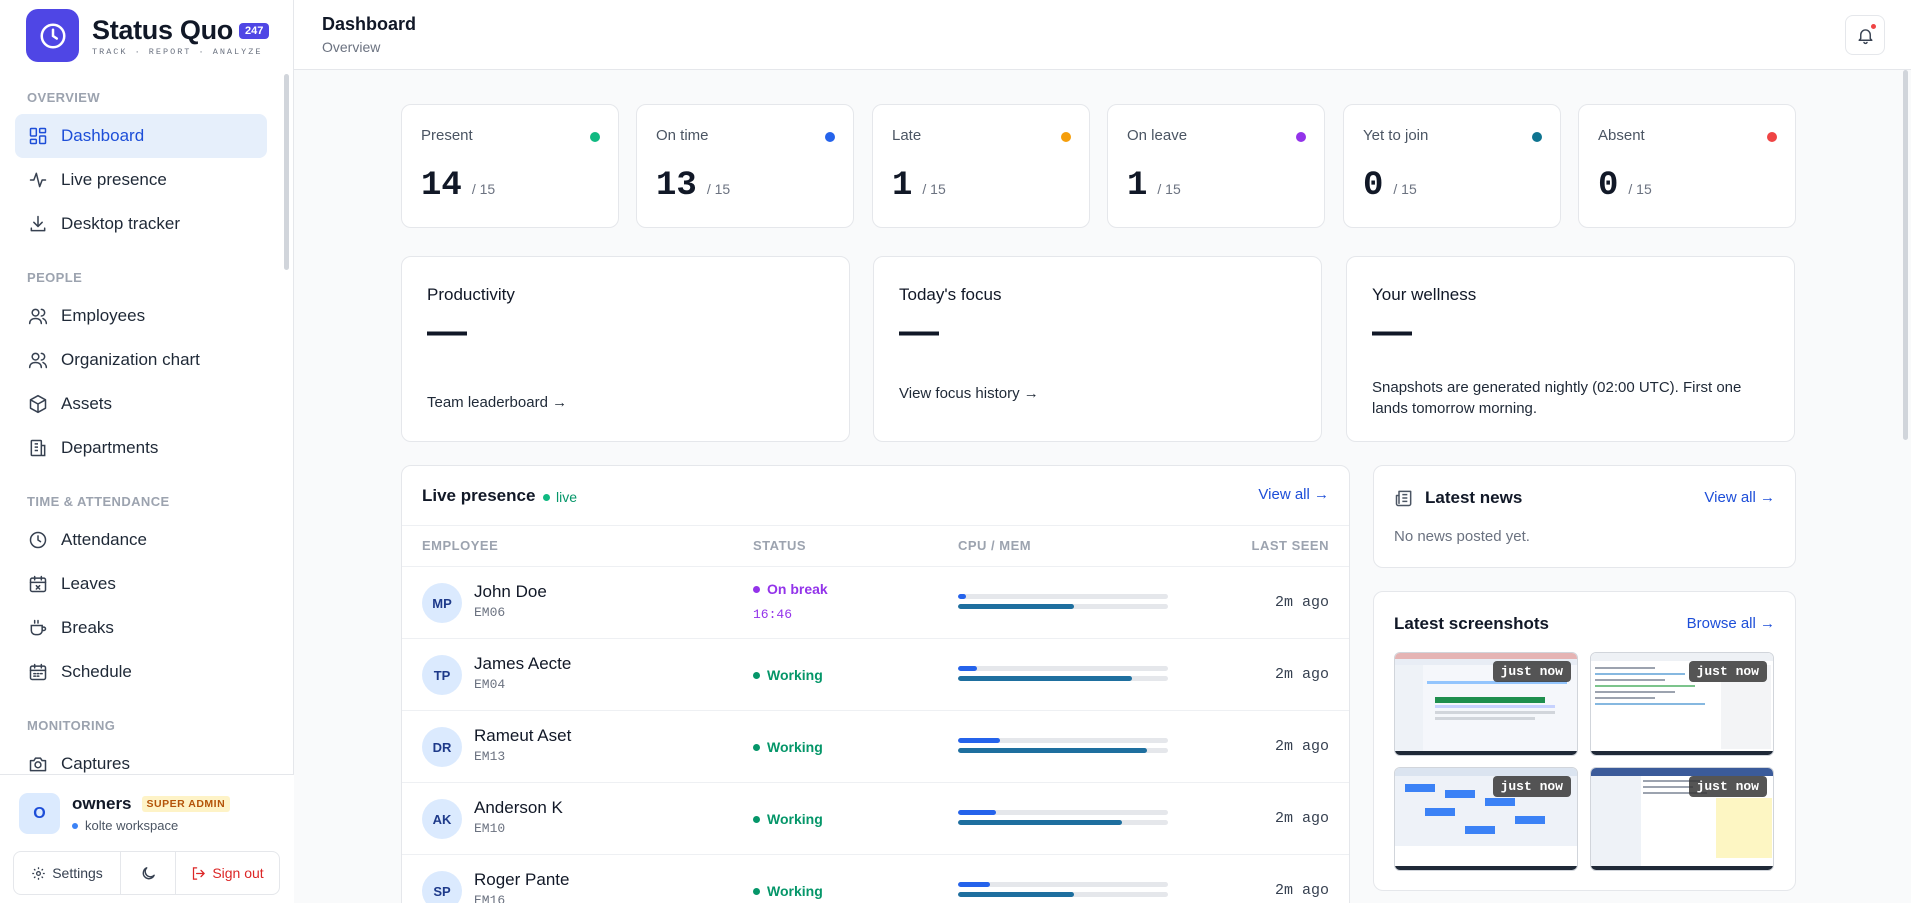 The image size is (1911, 903). I want to click on employee-code: EM06, so click(490, 612).